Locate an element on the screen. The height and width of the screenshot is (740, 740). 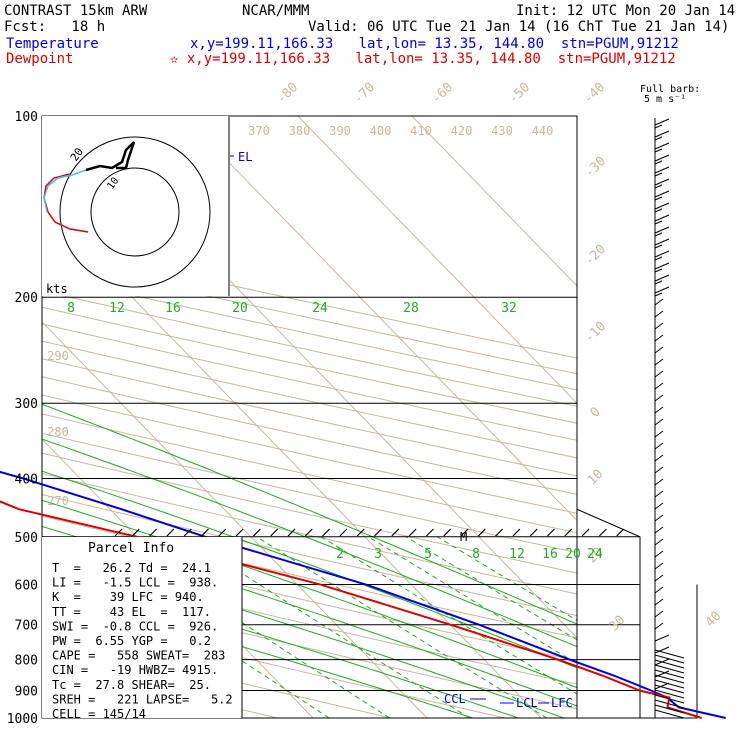
isotherm-tick-label: 40 is located at coordinates (714, 620).